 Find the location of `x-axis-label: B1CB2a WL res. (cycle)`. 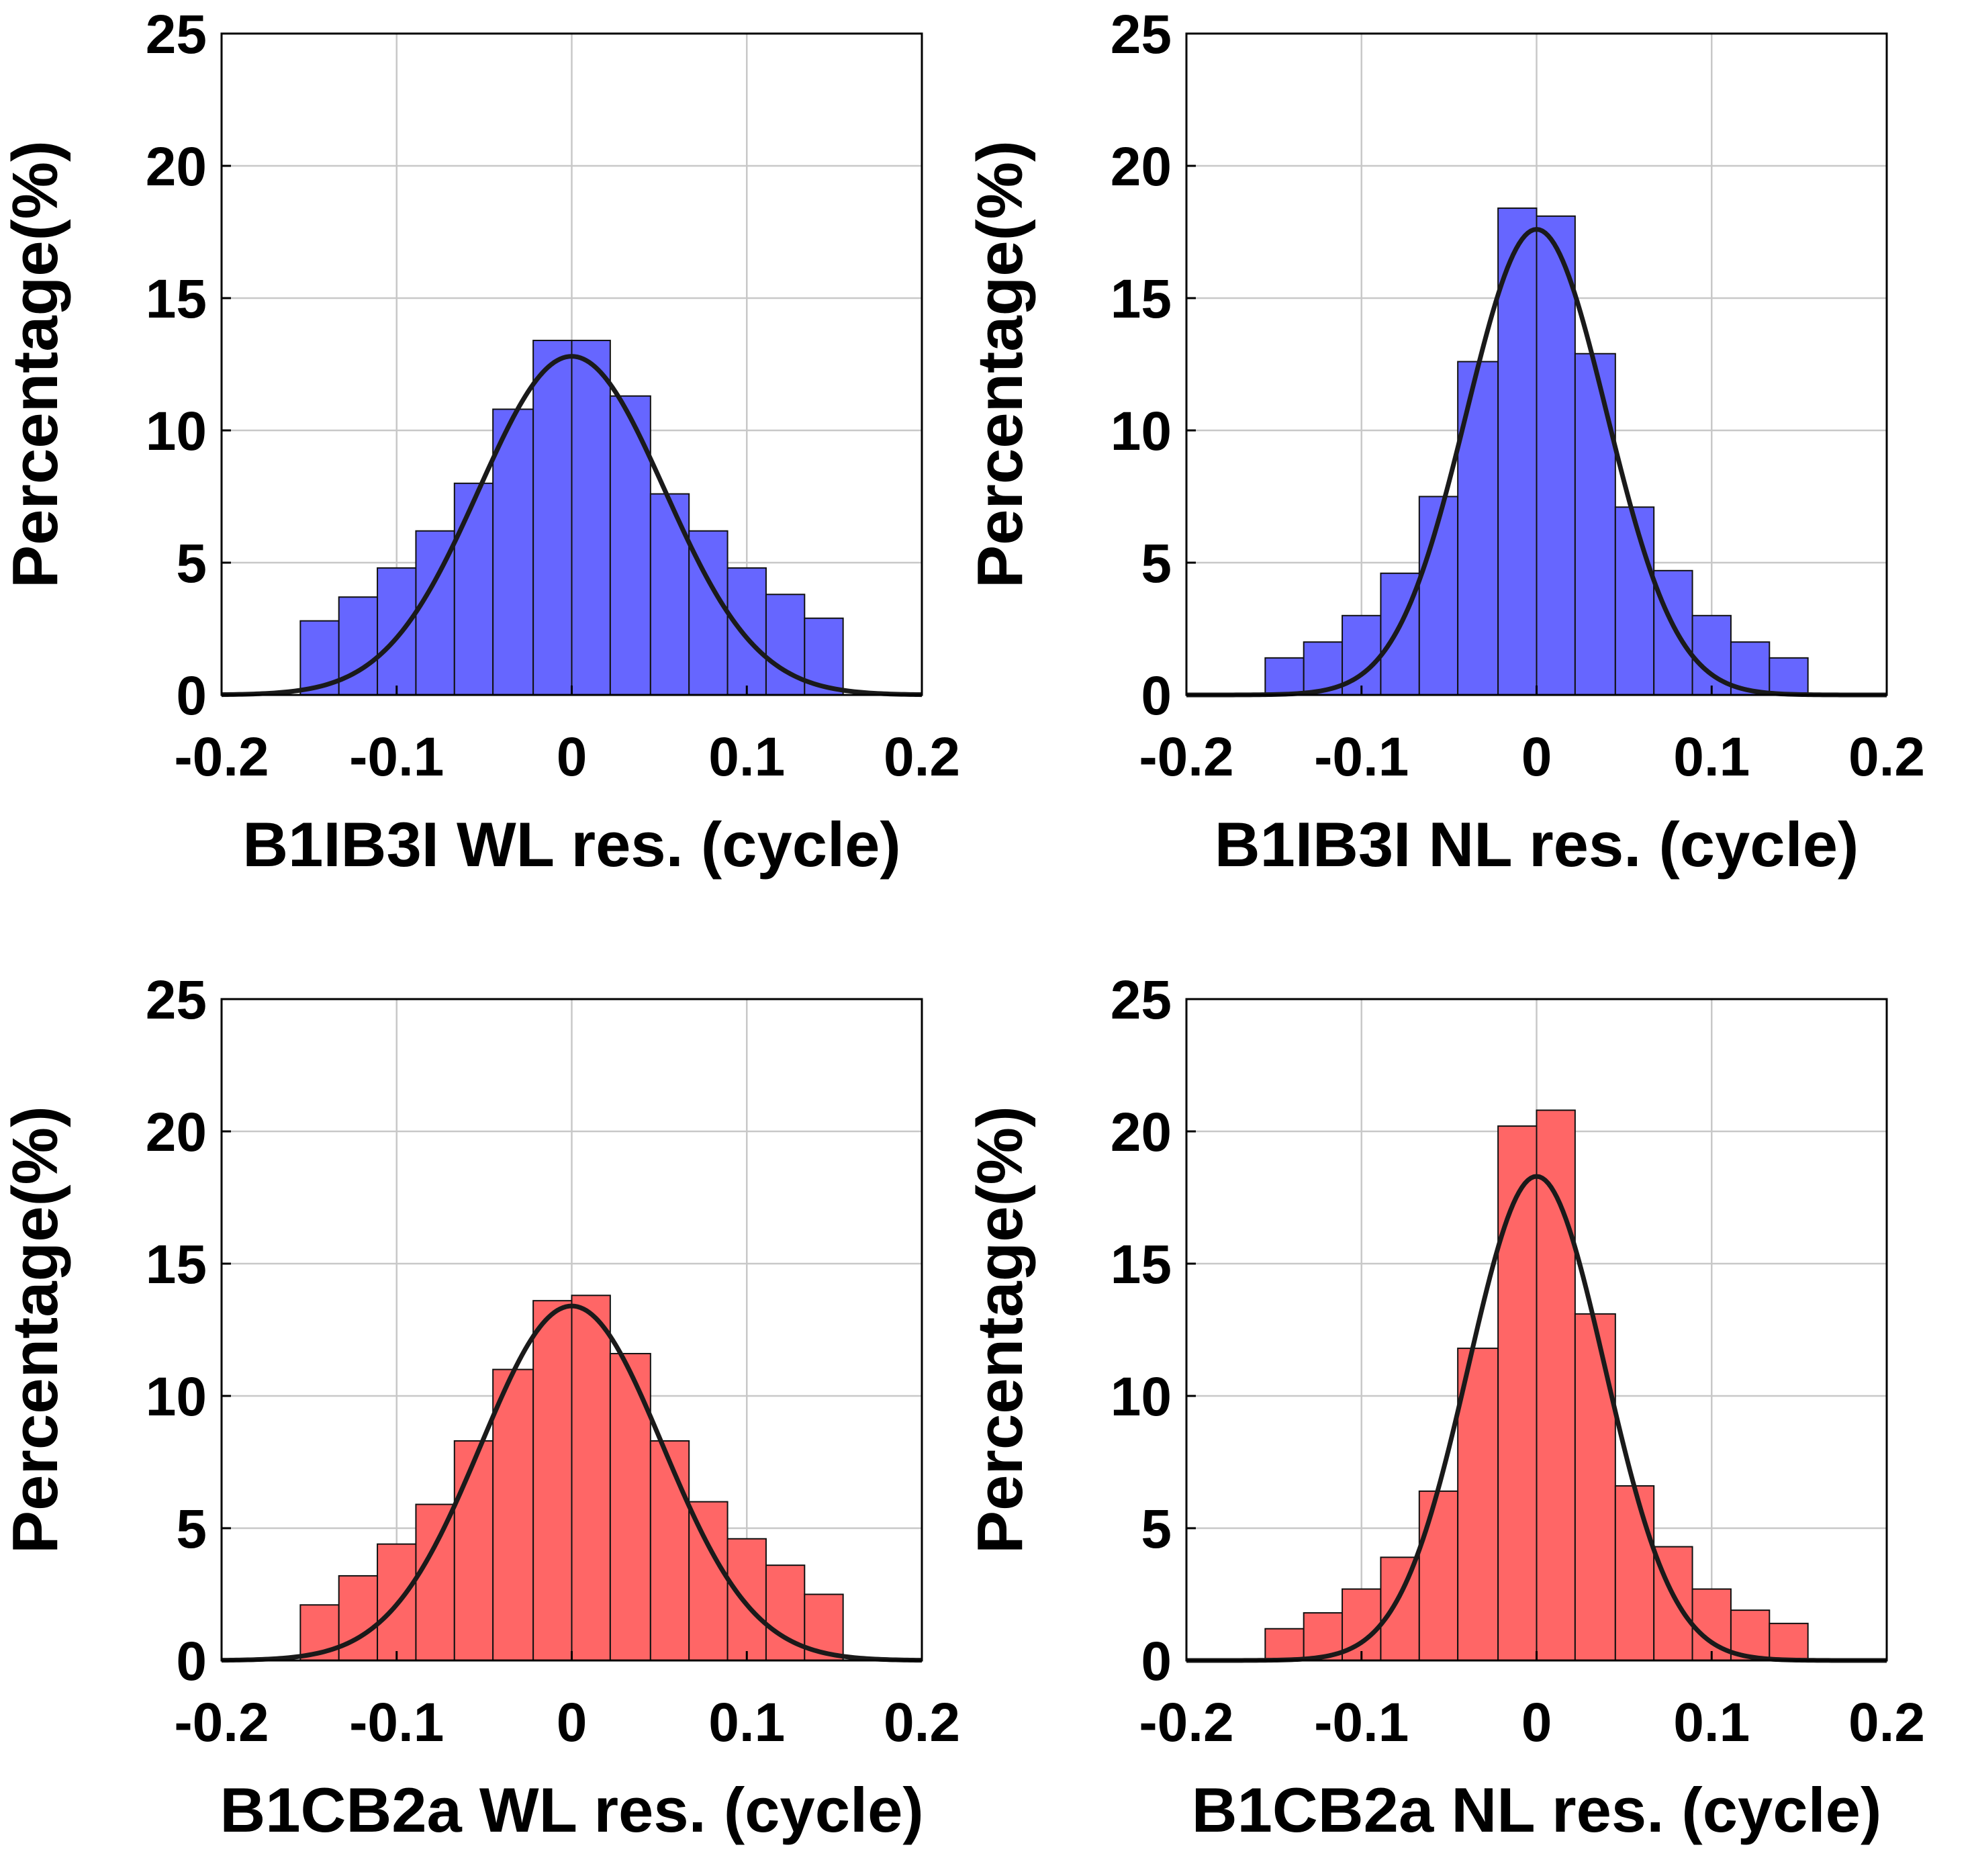

x-axis-label: B1CB2a WL res. (cycle) is located at coordinates (571, 1810).